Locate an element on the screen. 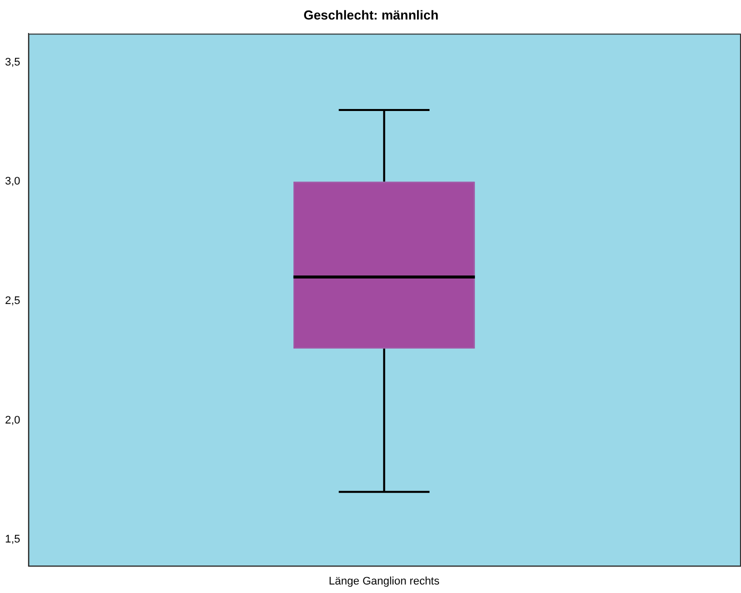 This screenshot has height=593, width=741. y-tick-label: 2,5 is located at coordinates (12, 300).